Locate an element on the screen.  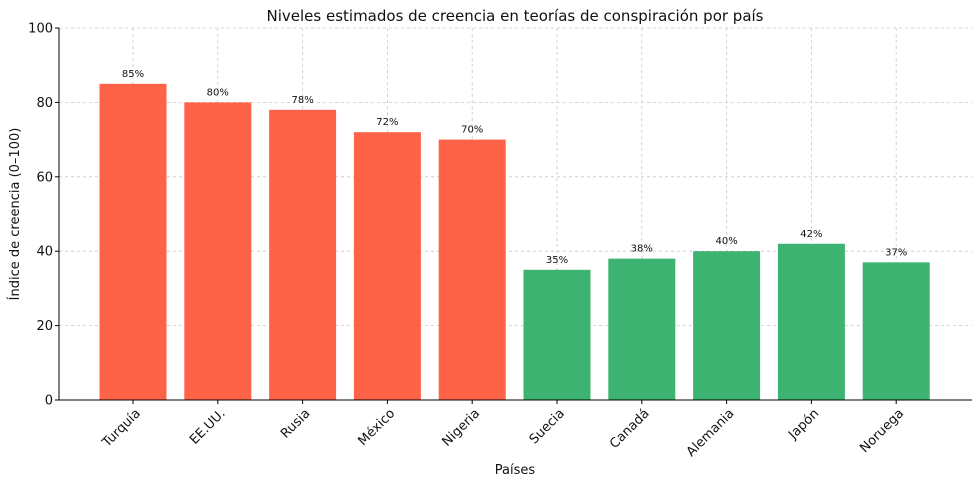
bar-data-label: 78% is located at coordinates (302, 100).